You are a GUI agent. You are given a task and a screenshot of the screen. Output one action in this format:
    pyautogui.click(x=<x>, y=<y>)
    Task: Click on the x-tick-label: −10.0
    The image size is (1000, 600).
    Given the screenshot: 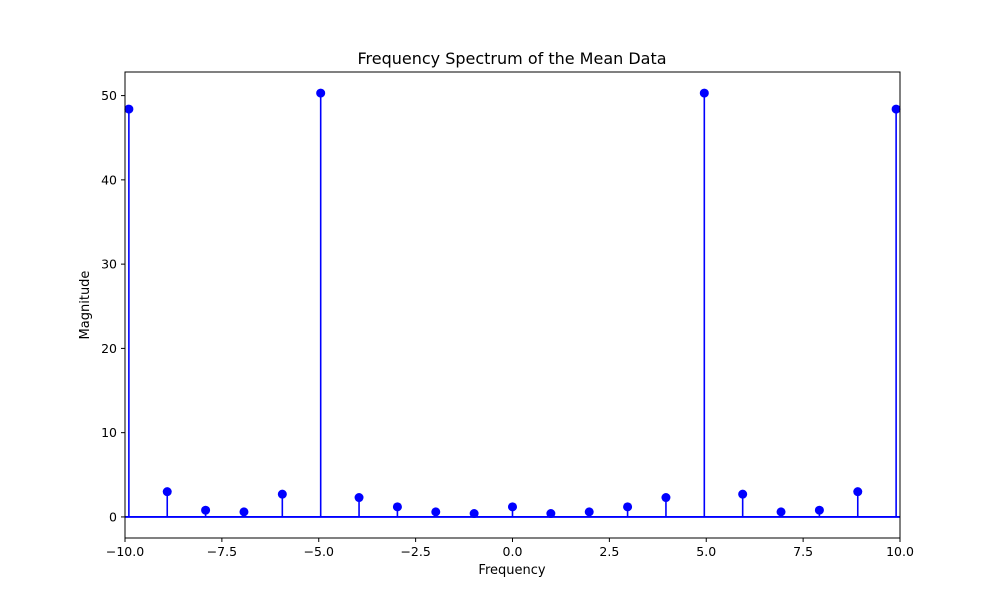 What is the action you would take?
    pyautogui.click(x=125, y=551)
    